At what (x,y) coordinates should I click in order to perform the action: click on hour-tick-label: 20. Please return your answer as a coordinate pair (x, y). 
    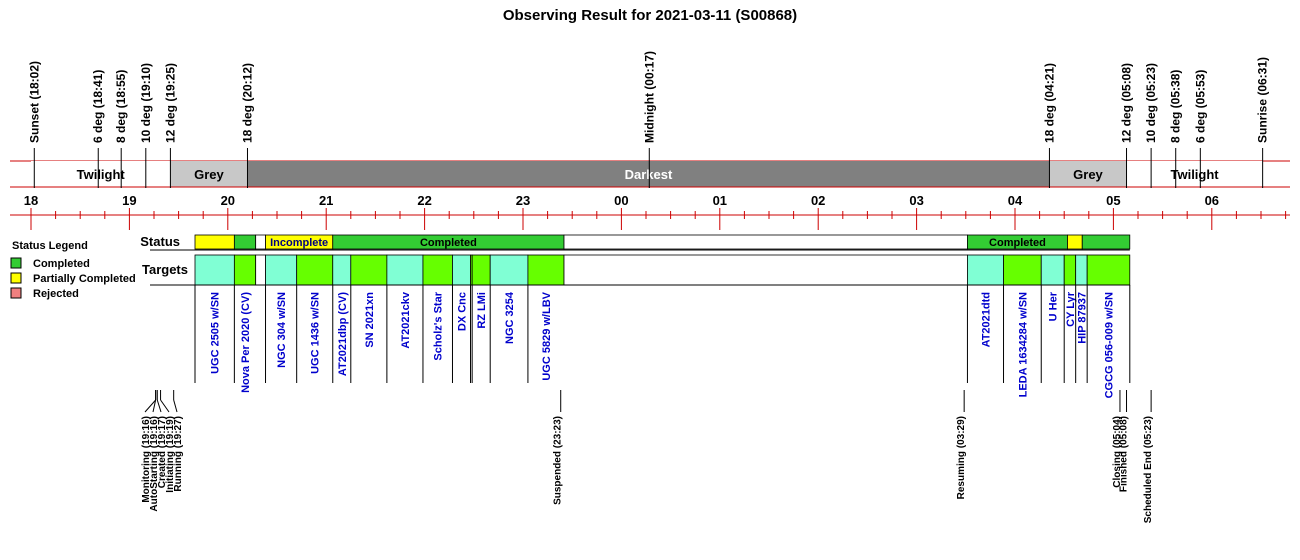
    Looking at the image, I should click on (228, 200).